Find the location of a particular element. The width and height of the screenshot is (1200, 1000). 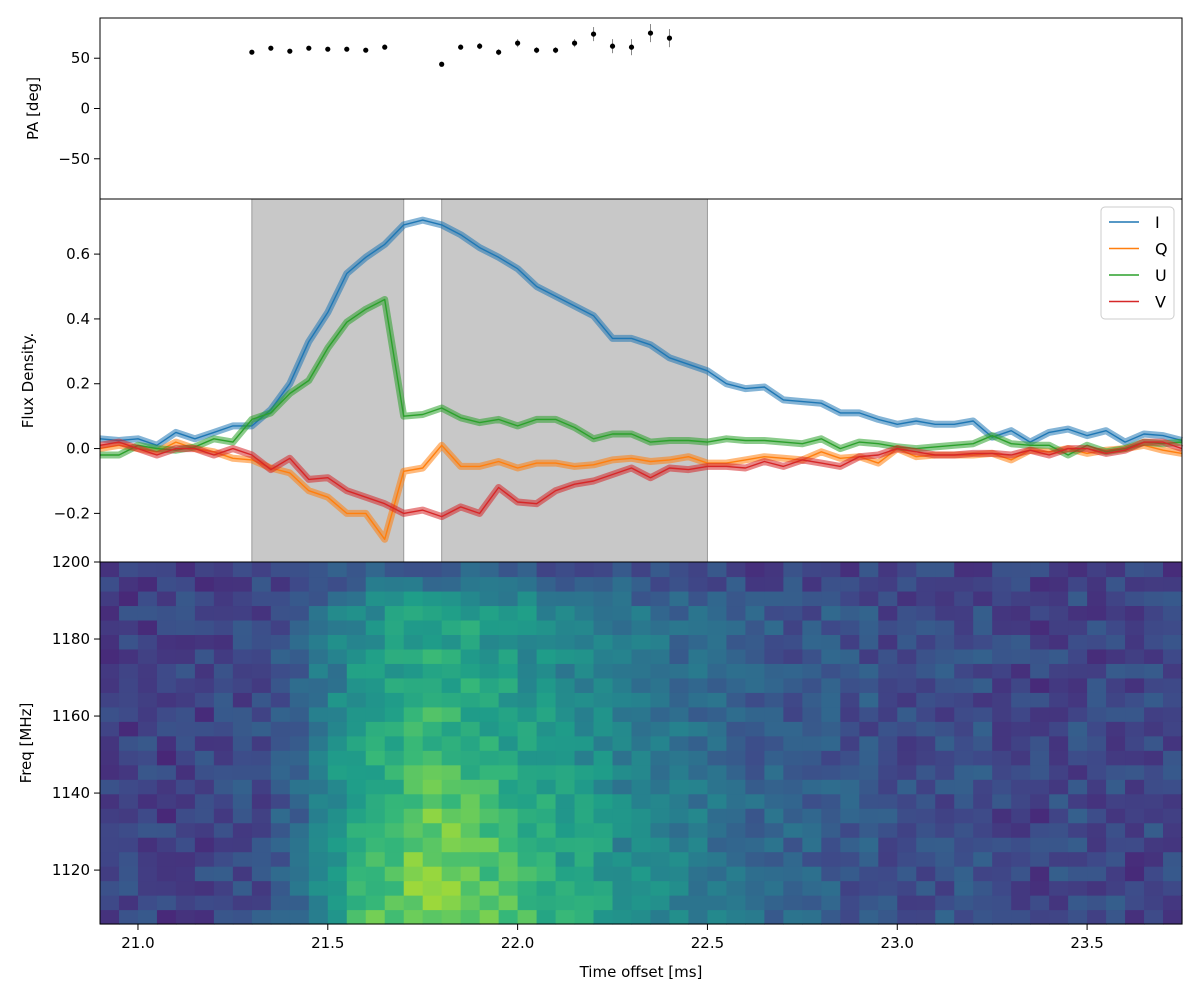

spectrum-y-tick-label: 1180 is located at coordinates (71, 639).